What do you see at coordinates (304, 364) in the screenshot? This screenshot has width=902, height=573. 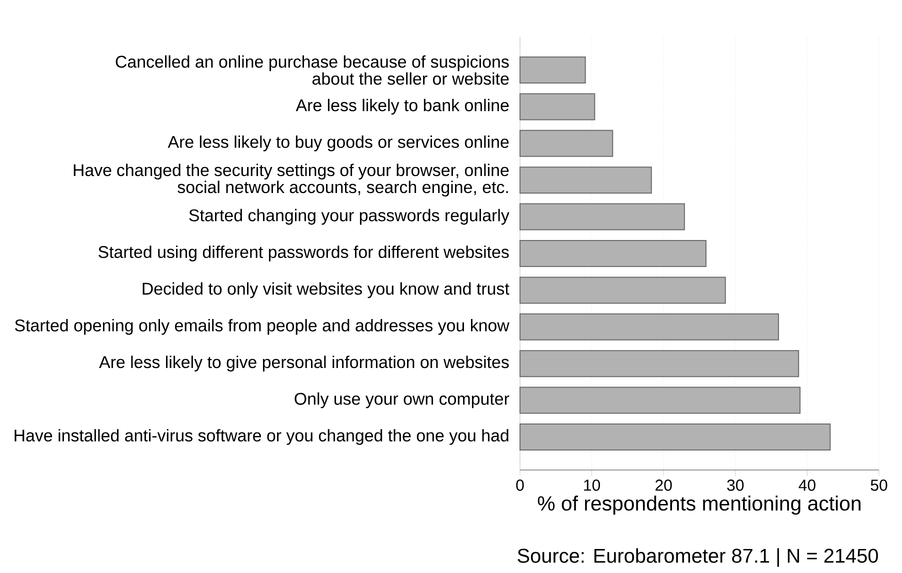 I see `y-tick-label: Are less likely to give personal information on websites` at bounding box center [304, 364].